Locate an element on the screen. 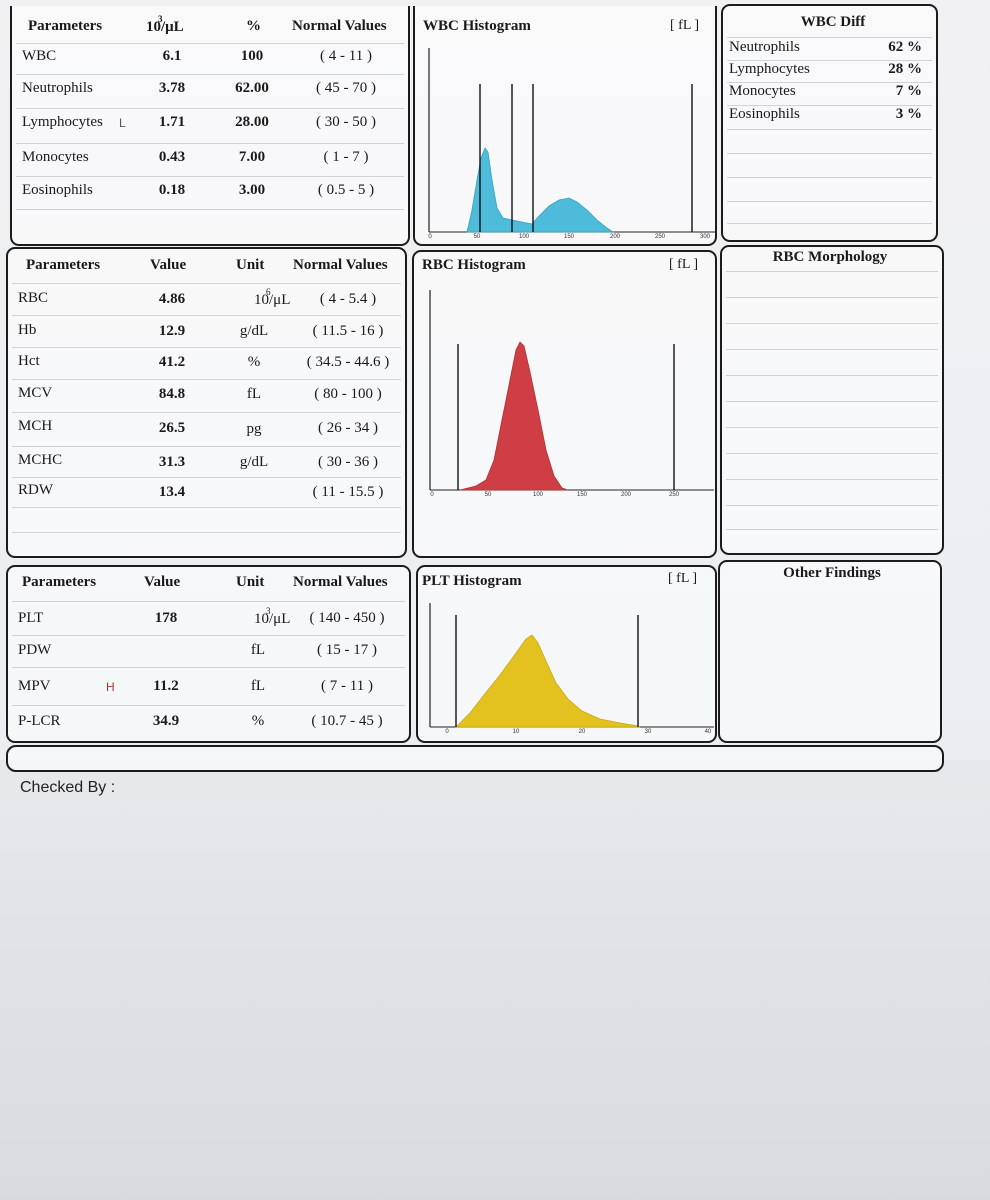  wbc-diff-value: 62 % is located at coordinates (905, 47).